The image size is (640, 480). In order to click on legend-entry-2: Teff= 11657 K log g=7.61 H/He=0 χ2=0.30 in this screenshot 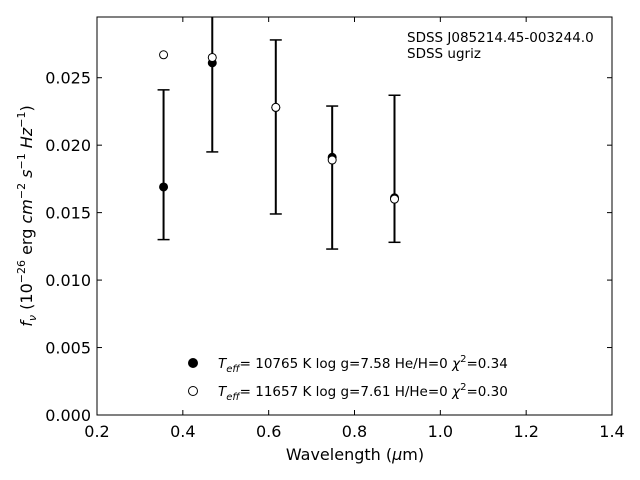, I will do `click(363, 392)`.